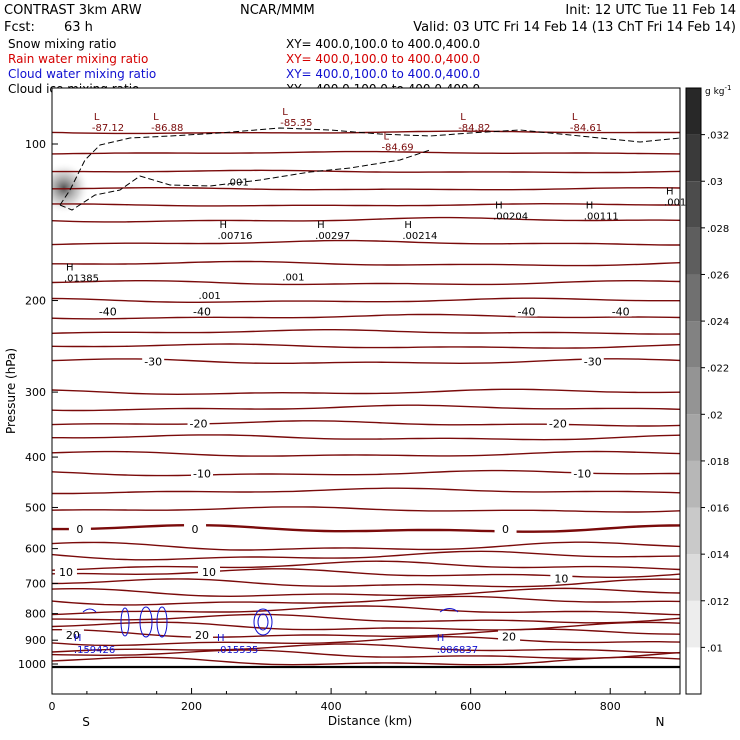  I want to click on forecast-hour: 63 h, so click(78, 27).